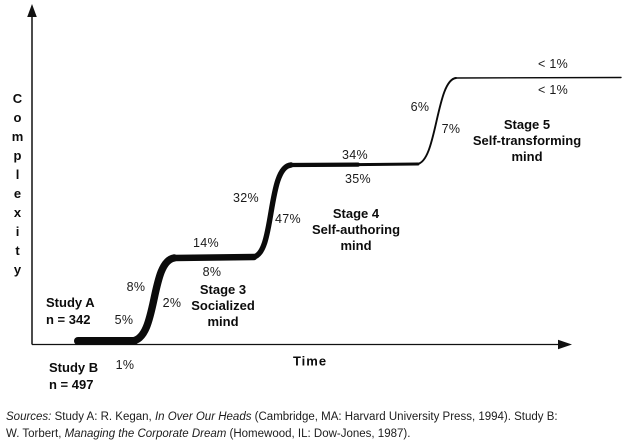  Describe the element at coordinates (358, 179) in the screenshot. I see `pct-study-b-stage4: 35%` at that location.